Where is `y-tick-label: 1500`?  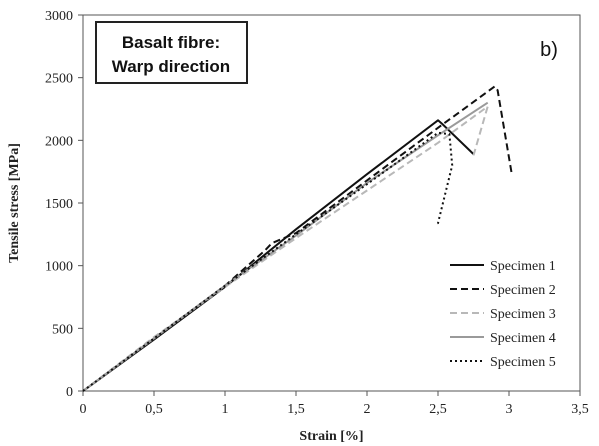
y-tick-label: 1500 is located at coordinates (59, 204).